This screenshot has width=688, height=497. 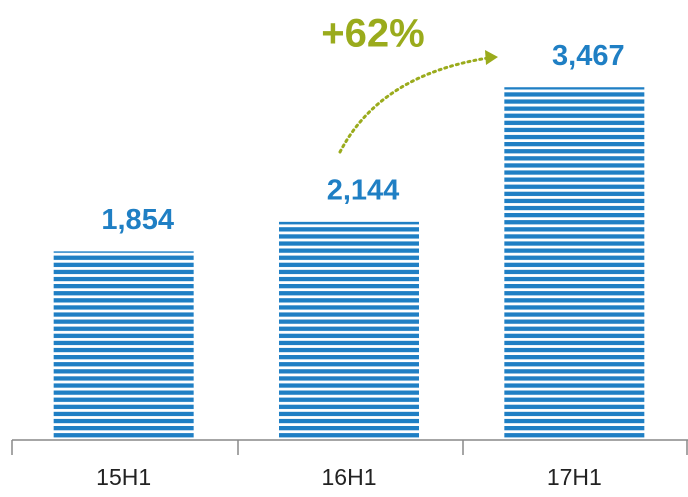 I want to click on growth-arrow, so click(x=414, y=105).